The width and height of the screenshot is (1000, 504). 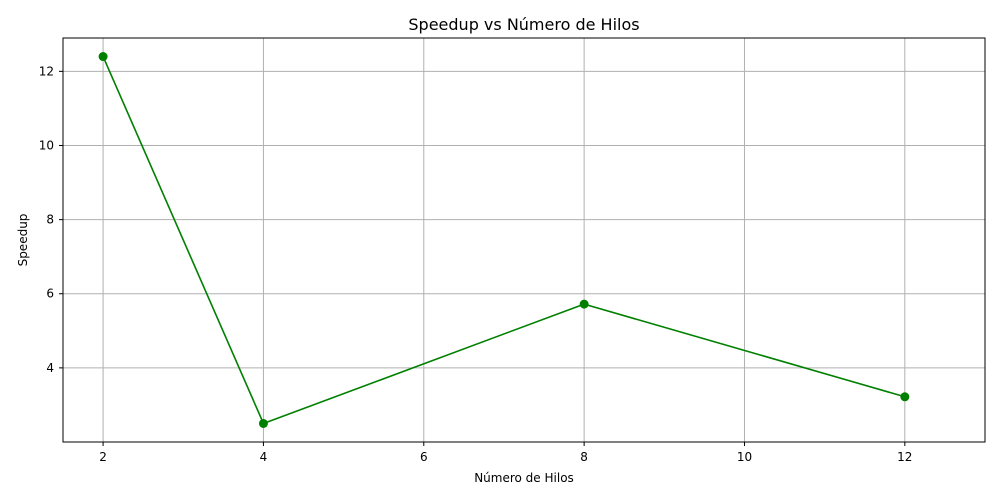 What do you see at coordinates (103, 457) in the screenshot?
I see `x-tick-label: 2` at bounding box center [103, 457].